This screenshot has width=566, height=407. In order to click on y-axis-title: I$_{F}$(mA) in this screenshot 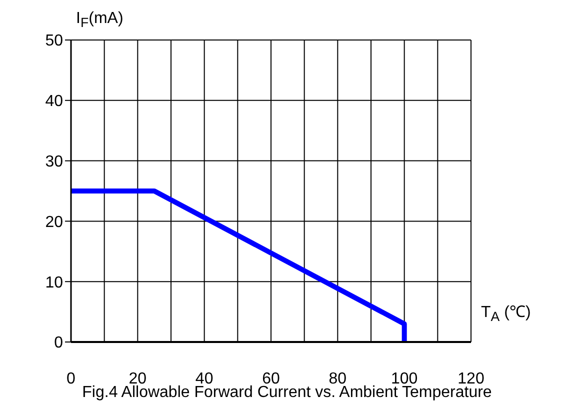, I will do `click(100, 20)`.